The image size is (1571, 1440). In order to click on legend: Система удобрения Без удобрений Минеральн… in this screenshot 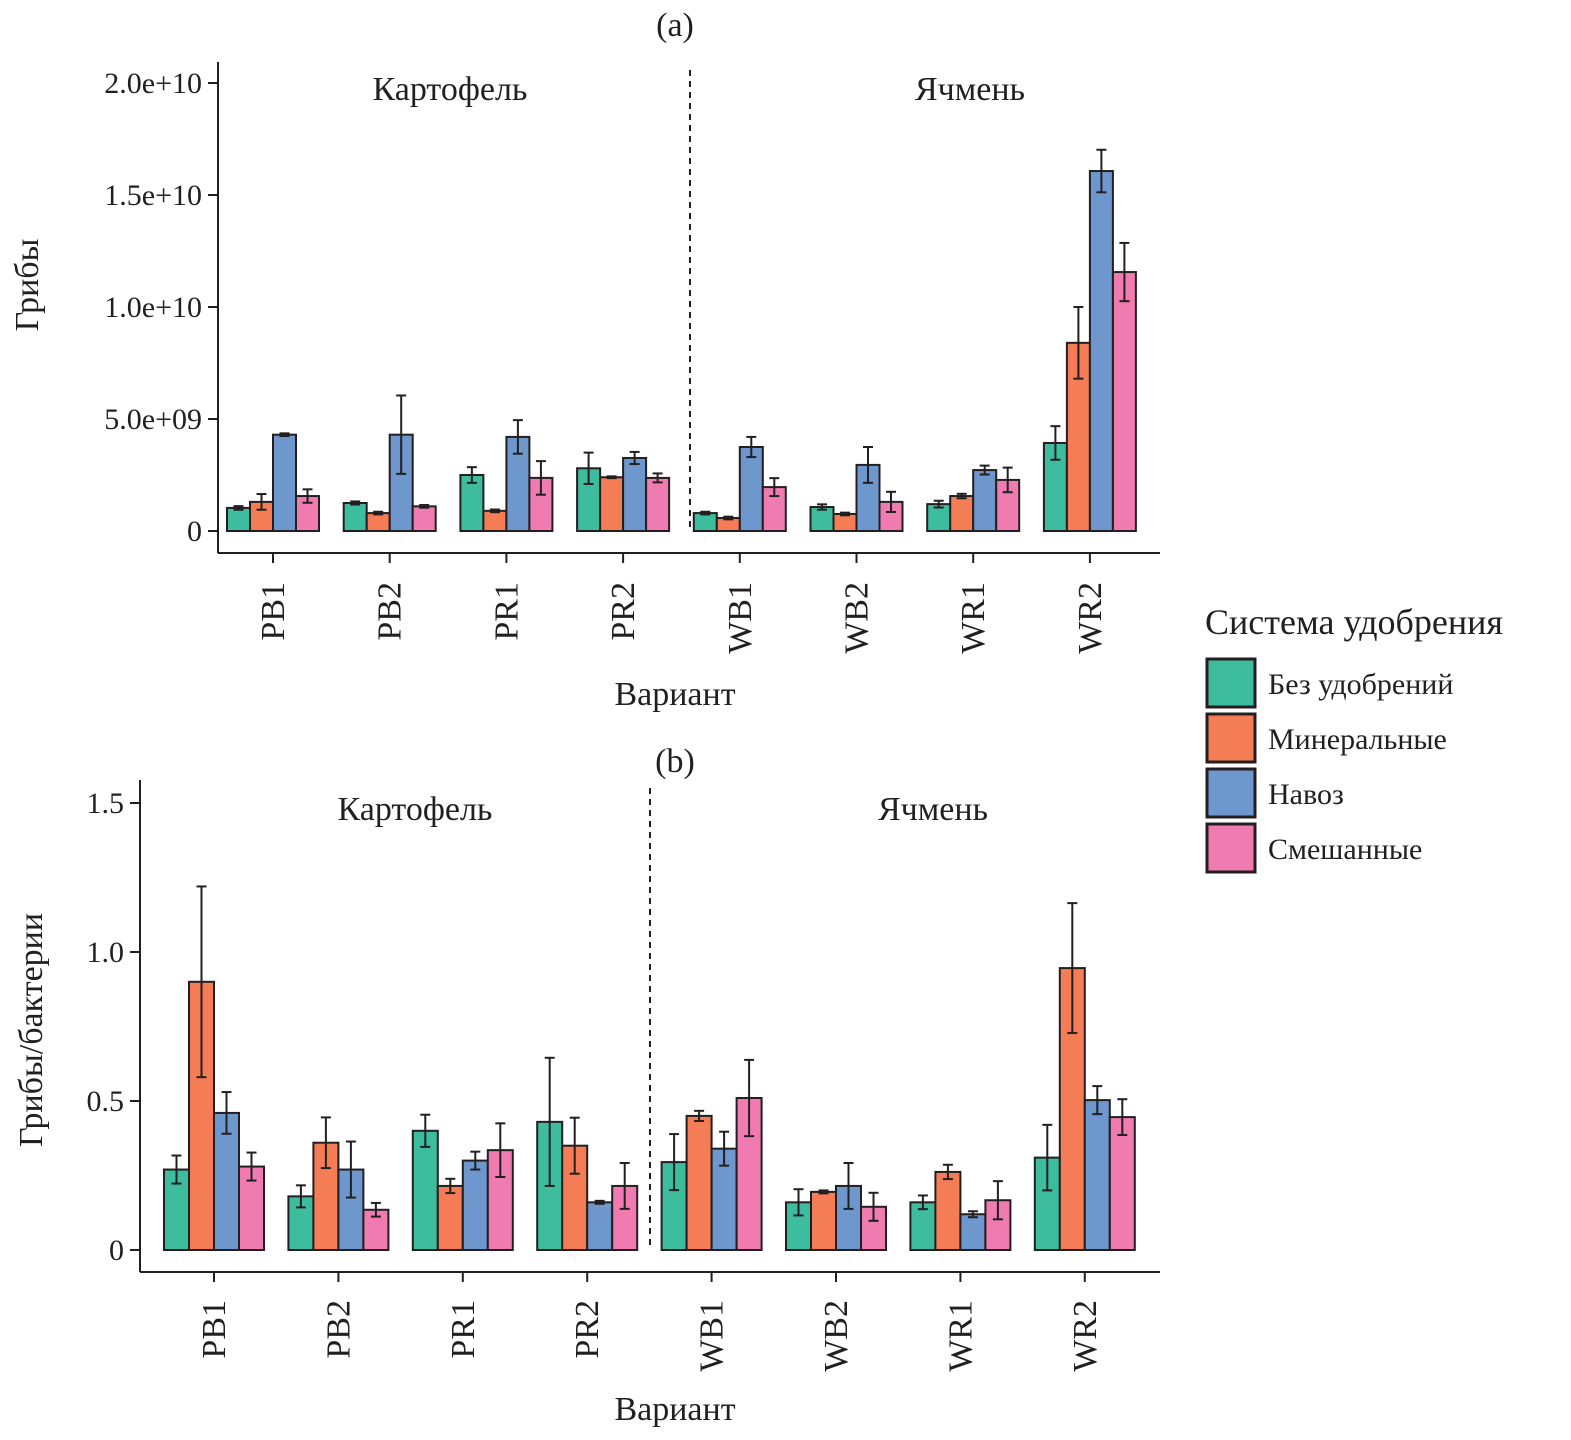, I will do `click(1354, 738)`.